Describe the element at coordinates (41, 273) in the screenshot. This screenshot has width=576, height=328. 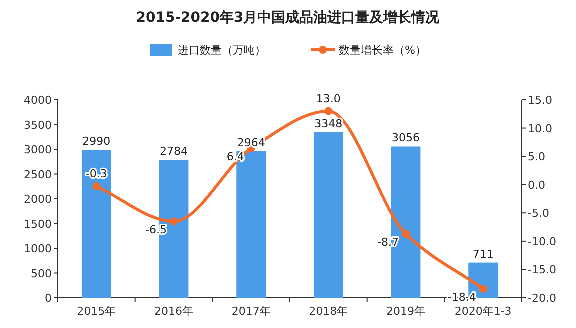
I see `y-tick-label: 500` at that location.